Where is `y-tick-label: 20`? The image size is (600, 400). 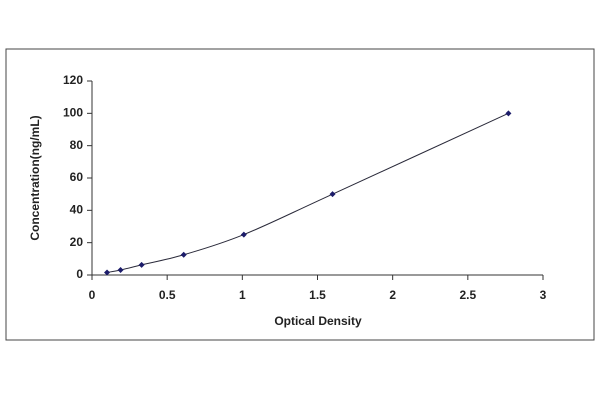 y-tick-label: 20 is located at coordinates (77, 242).